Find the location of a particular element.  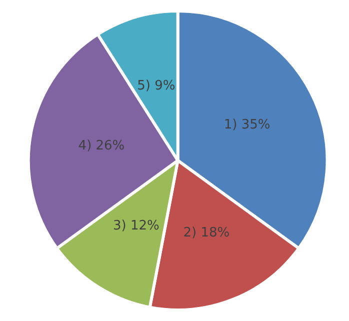

slice-label: 5) 9% is located at coordinates (156, 86).